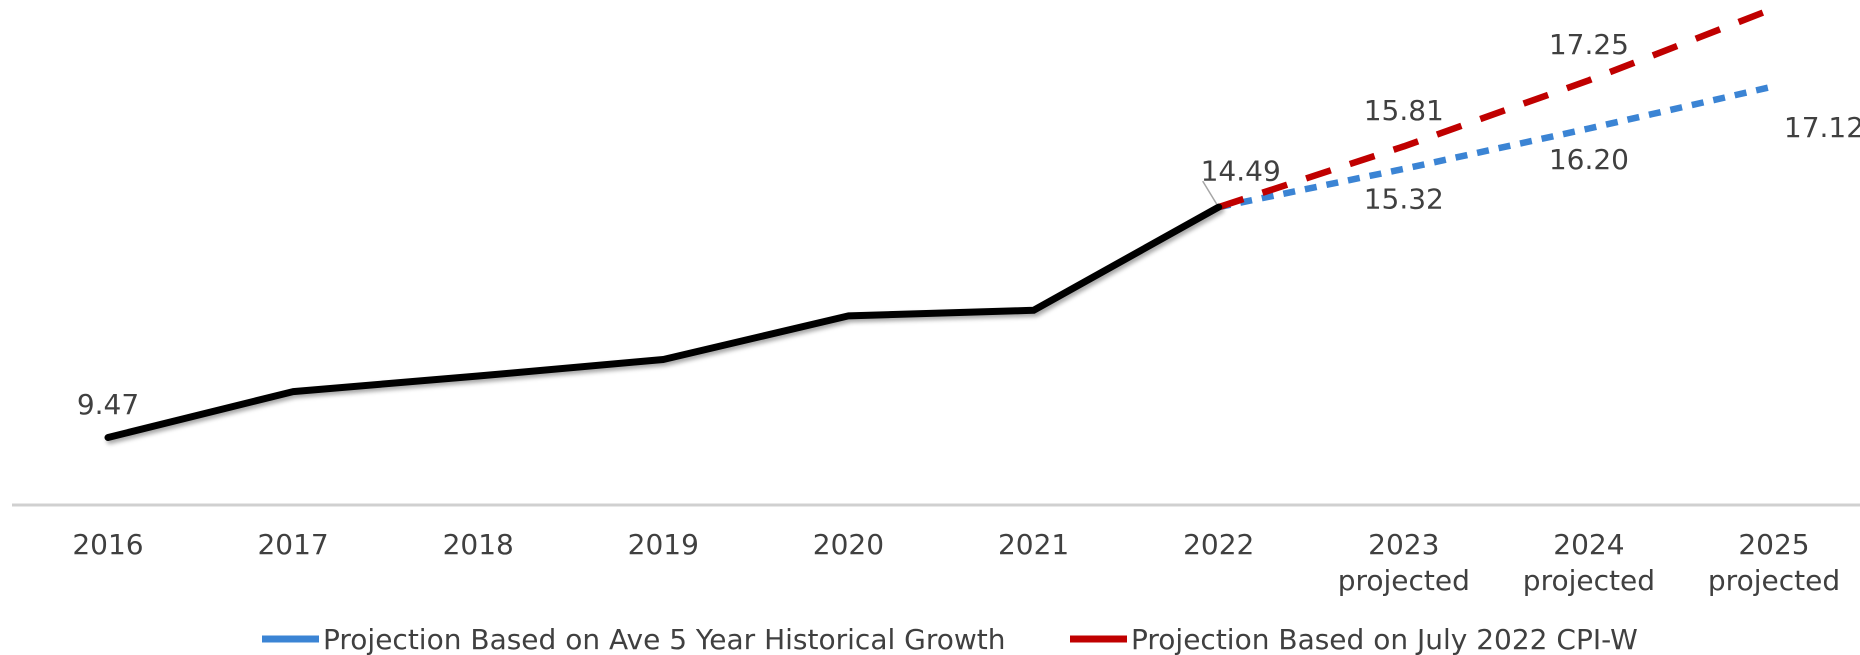 The image size is (1860, 655). I want to click on x-tick-label-3: 2019, so click(663, 544).